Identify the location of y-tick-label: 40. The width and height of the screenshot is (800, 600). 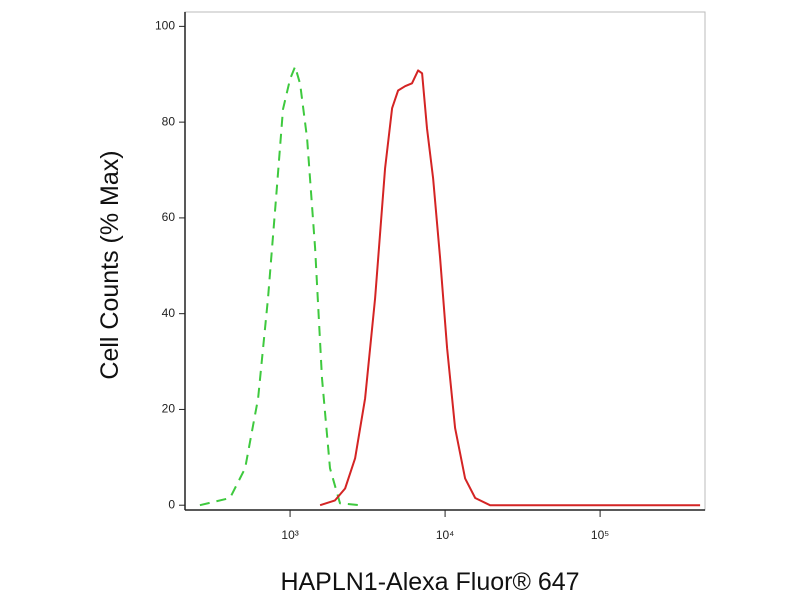
(169, 313).